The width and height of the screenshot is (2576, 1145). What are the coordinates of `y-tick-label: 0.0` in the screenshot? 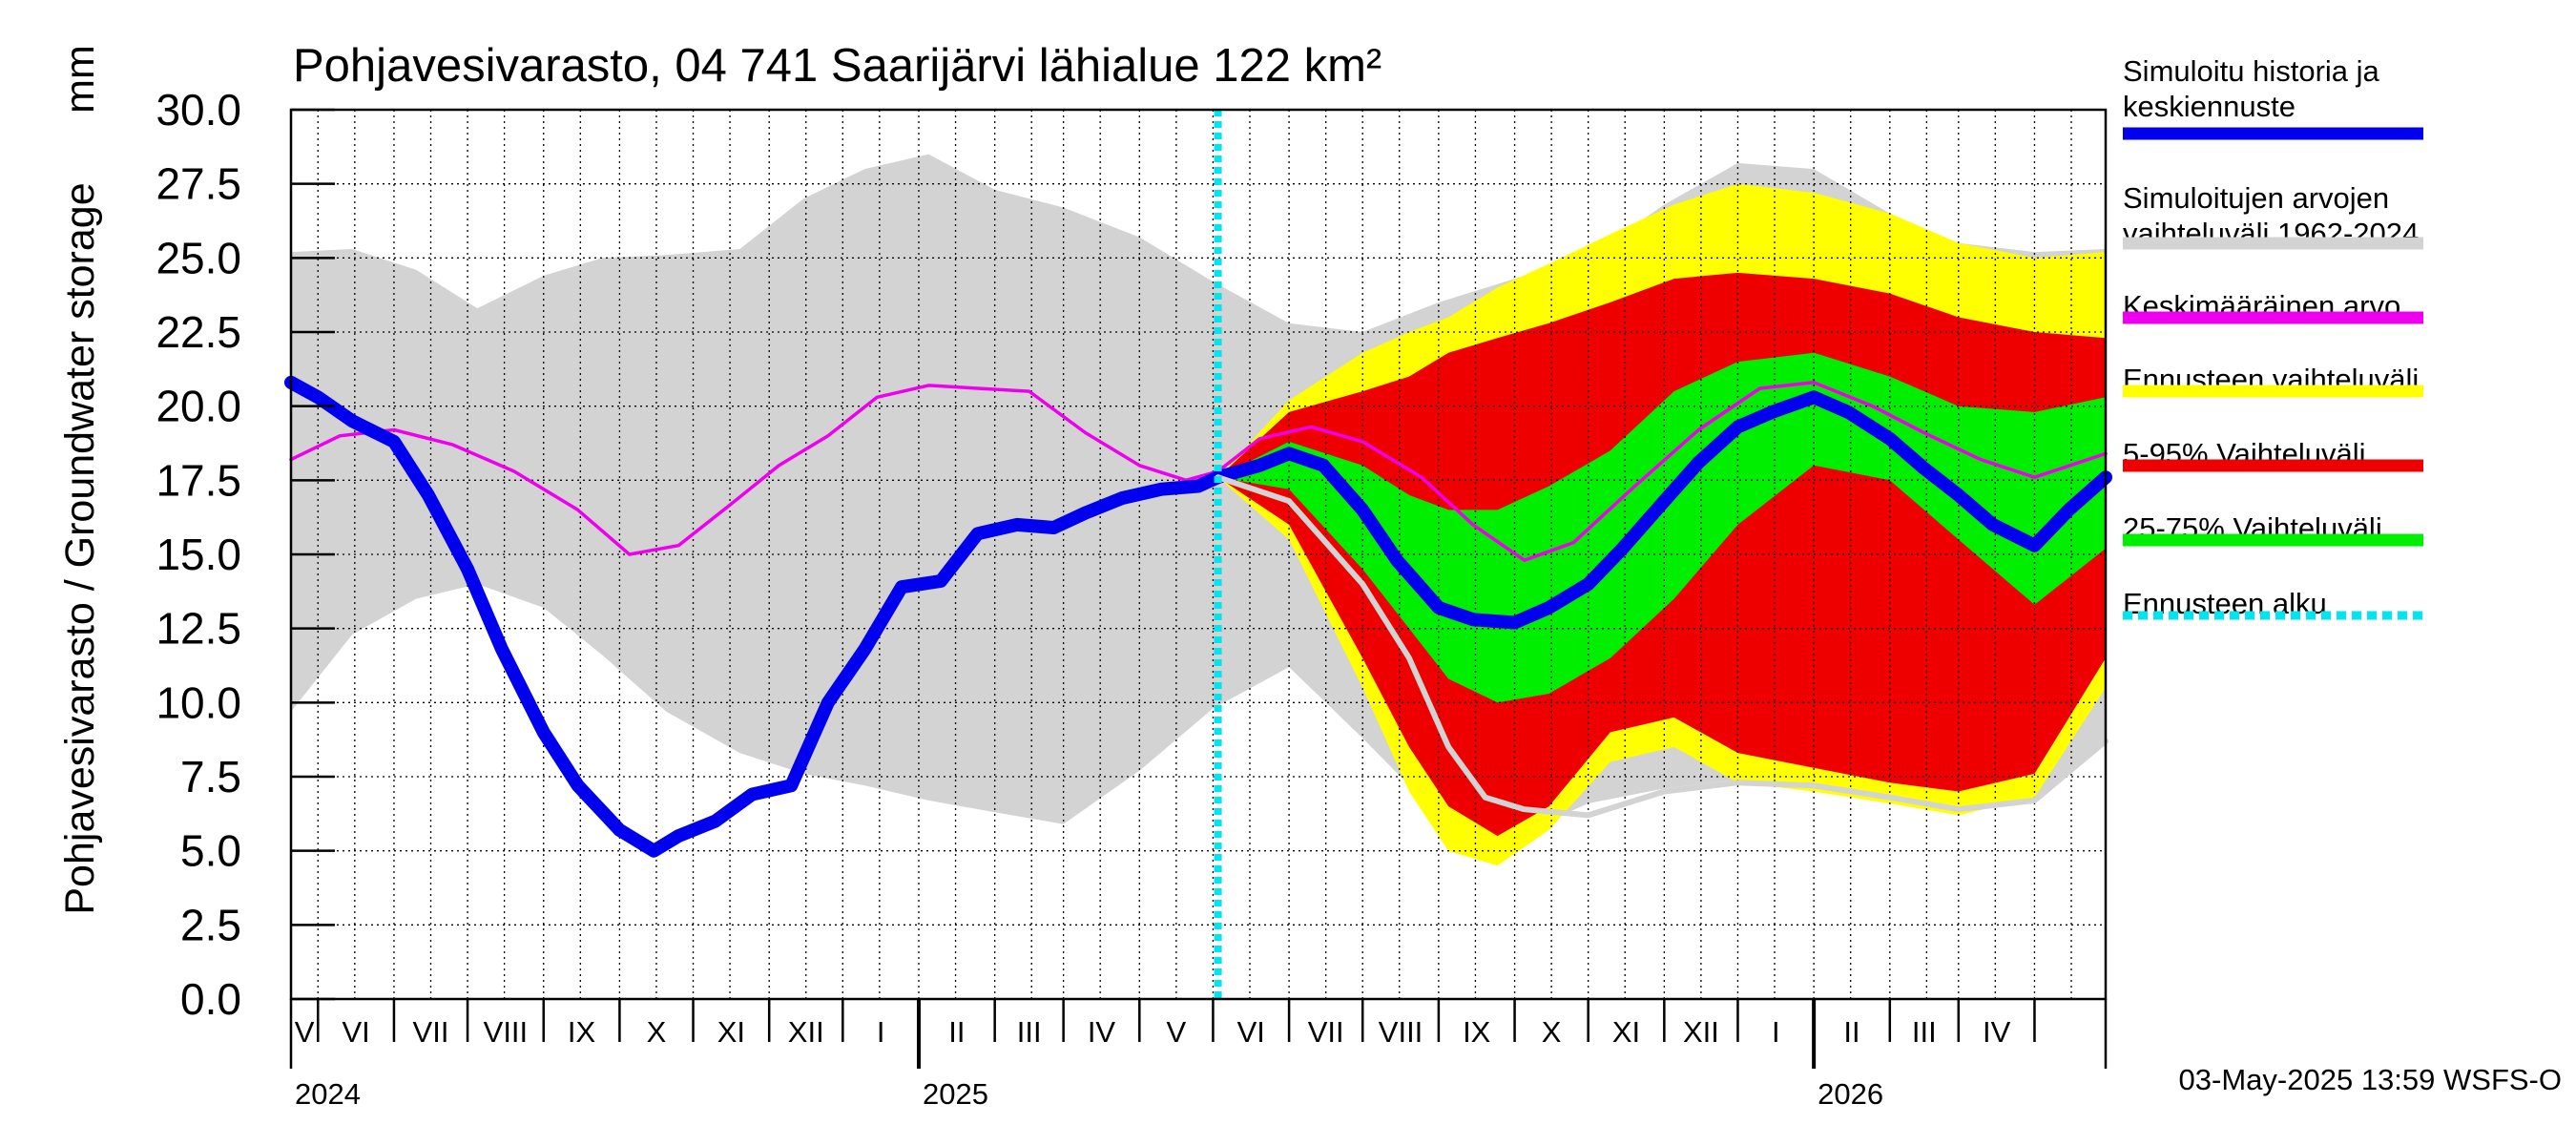 It's located at (210, 999).